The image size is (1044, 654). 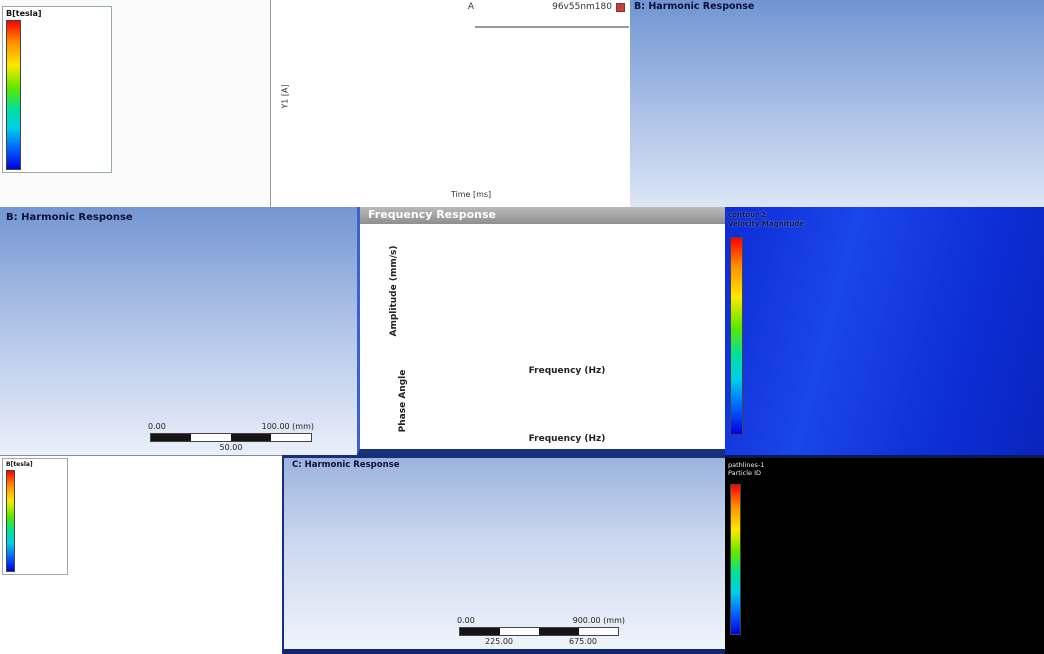 What do you see at coordinates (583, 641) in the screenshot?
I see `ruler-q3: 675.00` at bounding box center [583, 641].